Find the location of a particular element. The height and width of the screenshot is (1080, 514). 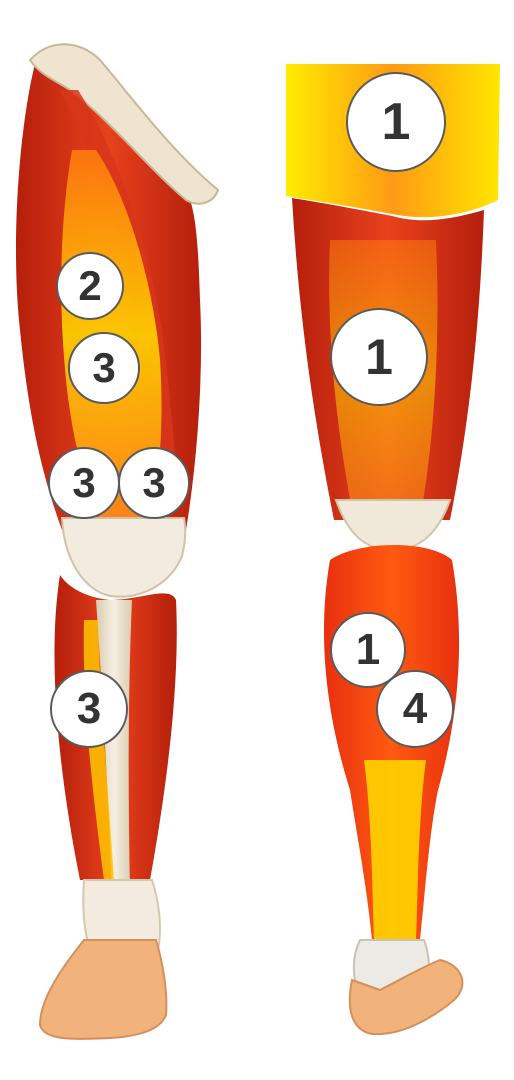

label-marker-a-hip-flexor: 2 is located at coordinates (90, 286).